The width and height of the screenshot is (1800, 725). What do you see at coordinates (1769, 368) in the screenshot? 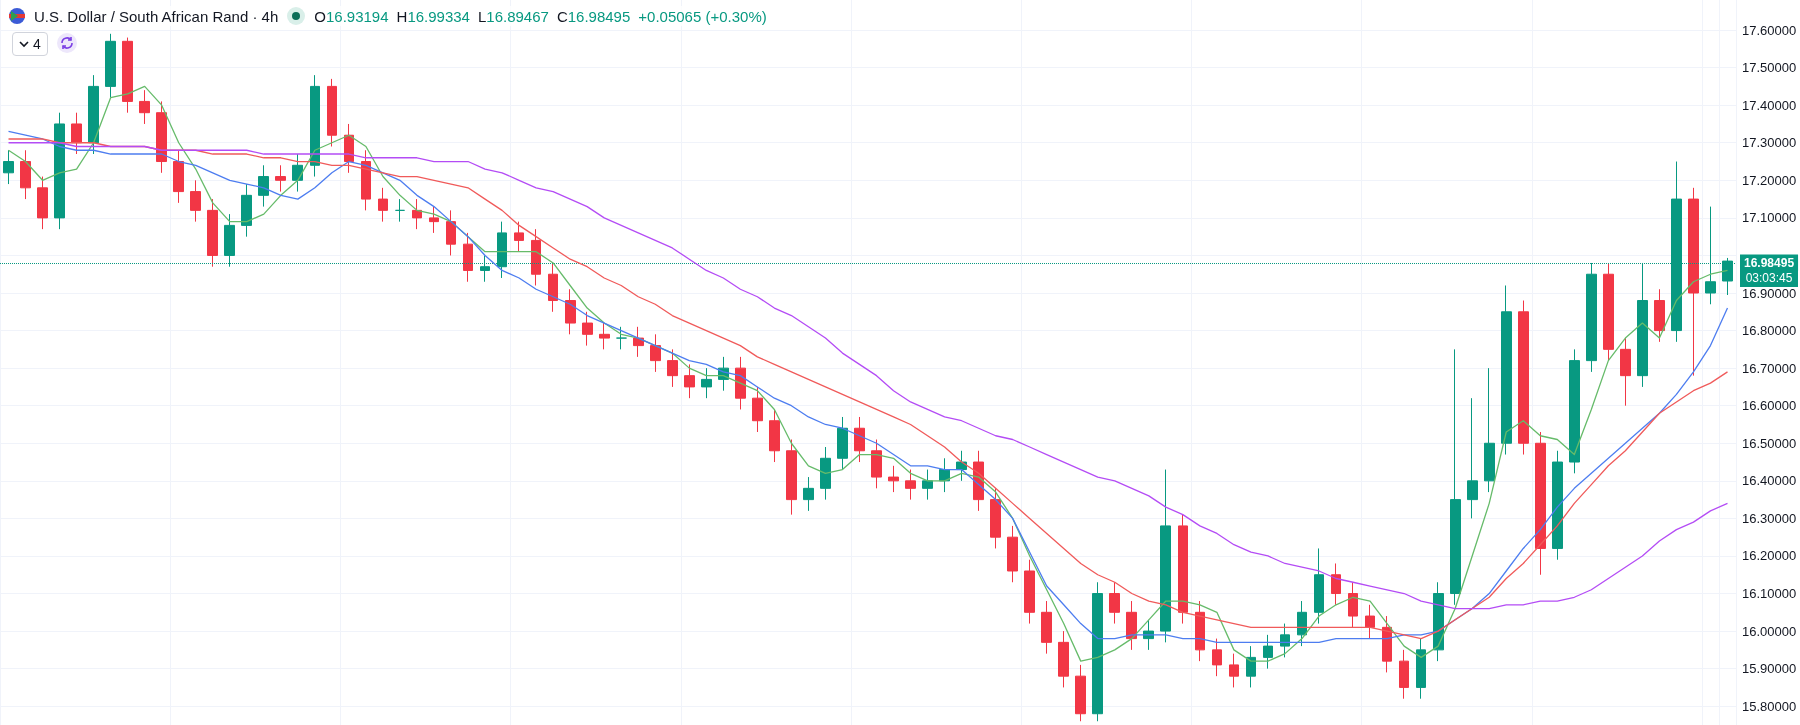
I see `y-tick-label: 16.70000` at bounding box center [1769, 368].